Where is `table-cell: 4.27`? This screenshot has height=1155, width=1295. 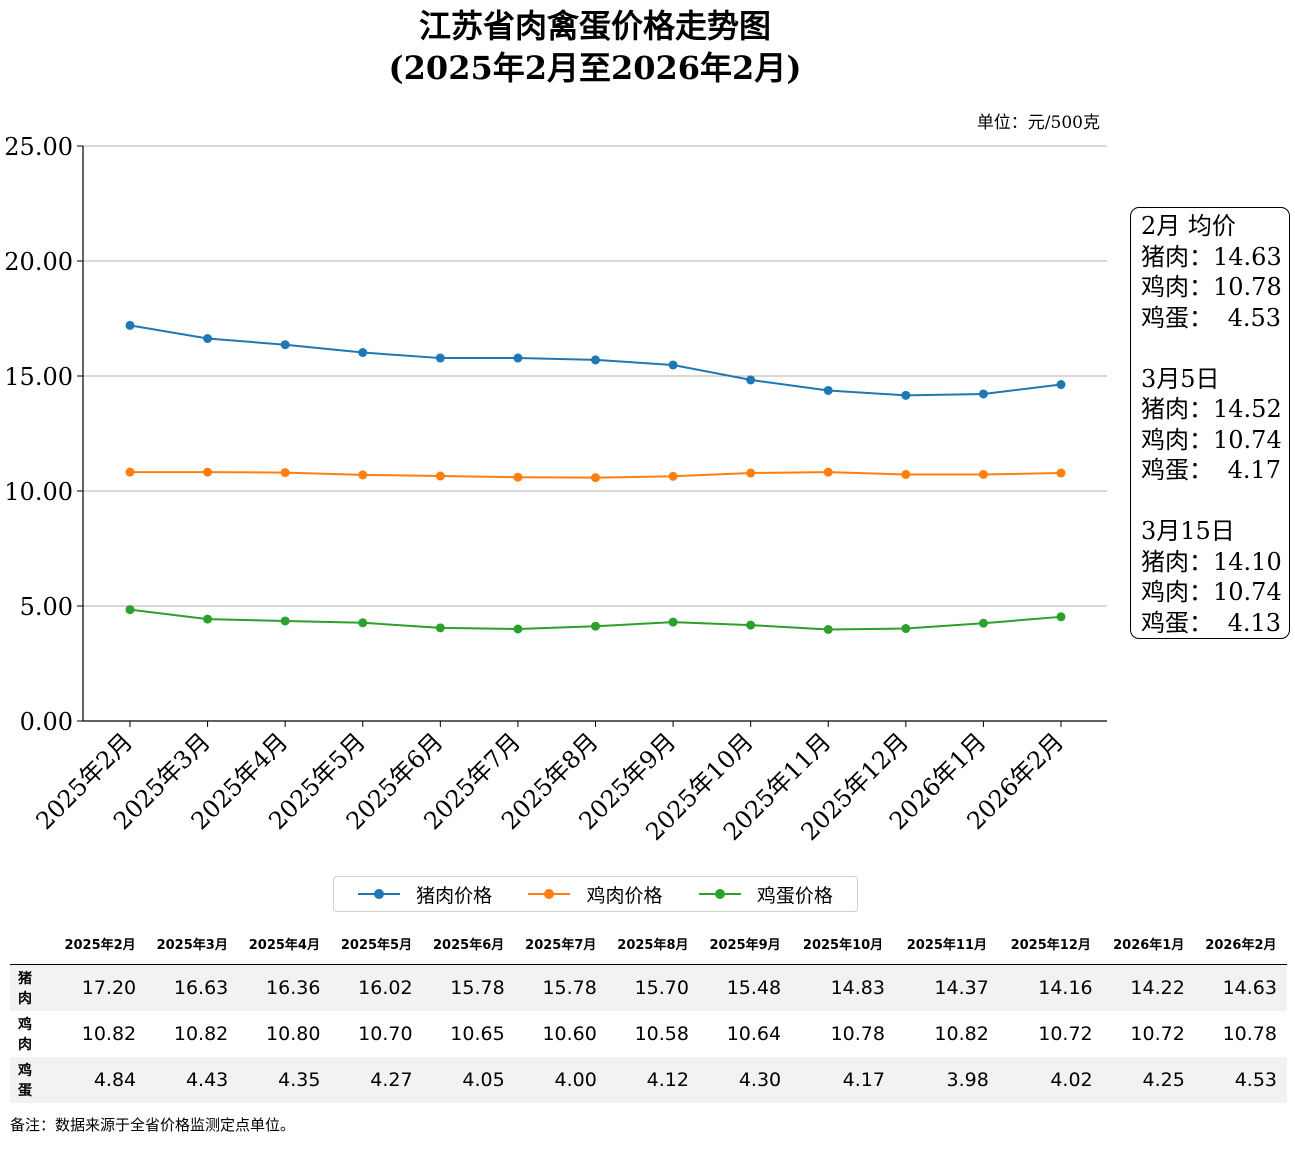 table-cell: 4.27 is located at coordinates (376, 1080).